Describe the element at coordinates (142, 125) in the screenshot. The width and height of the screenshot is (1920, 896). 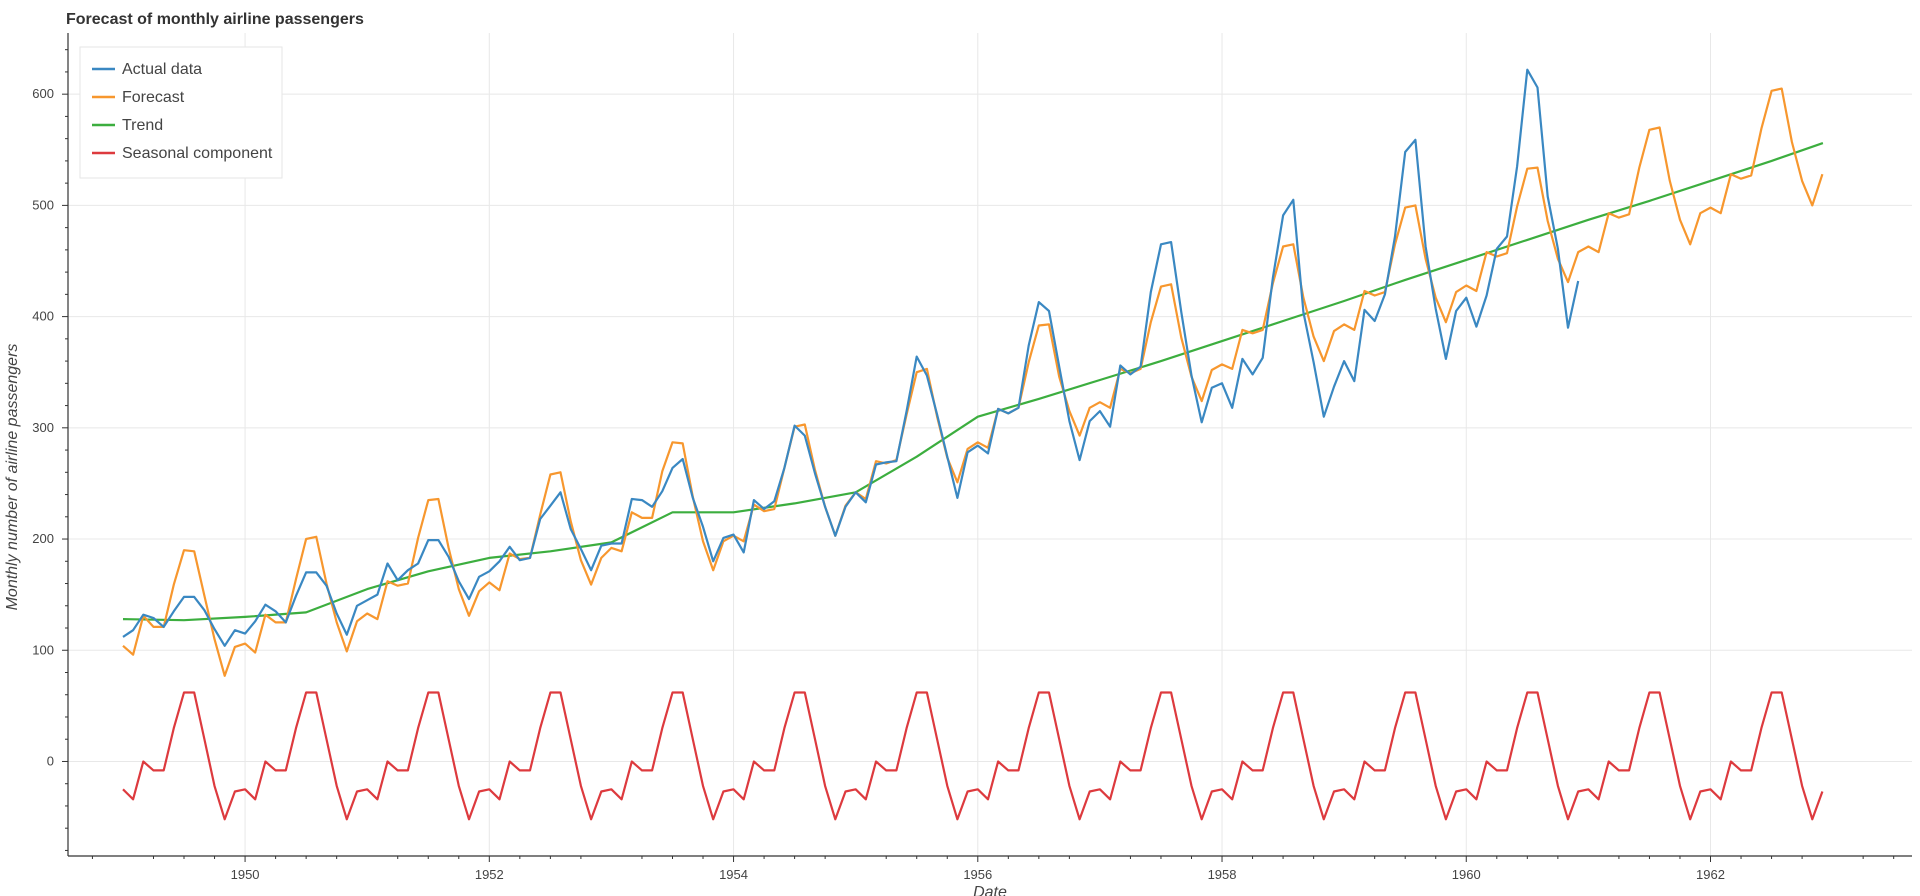
I see `legend-label-trend: Trend` at that location.